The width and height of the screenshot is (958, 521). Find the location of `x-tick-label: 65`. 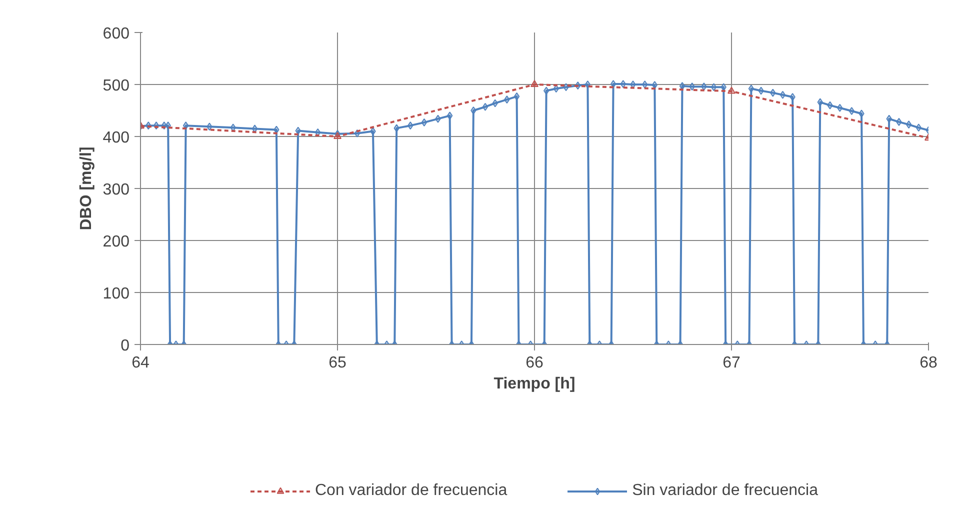

x-tick-label: 65 is located at coordinates (337, 363).